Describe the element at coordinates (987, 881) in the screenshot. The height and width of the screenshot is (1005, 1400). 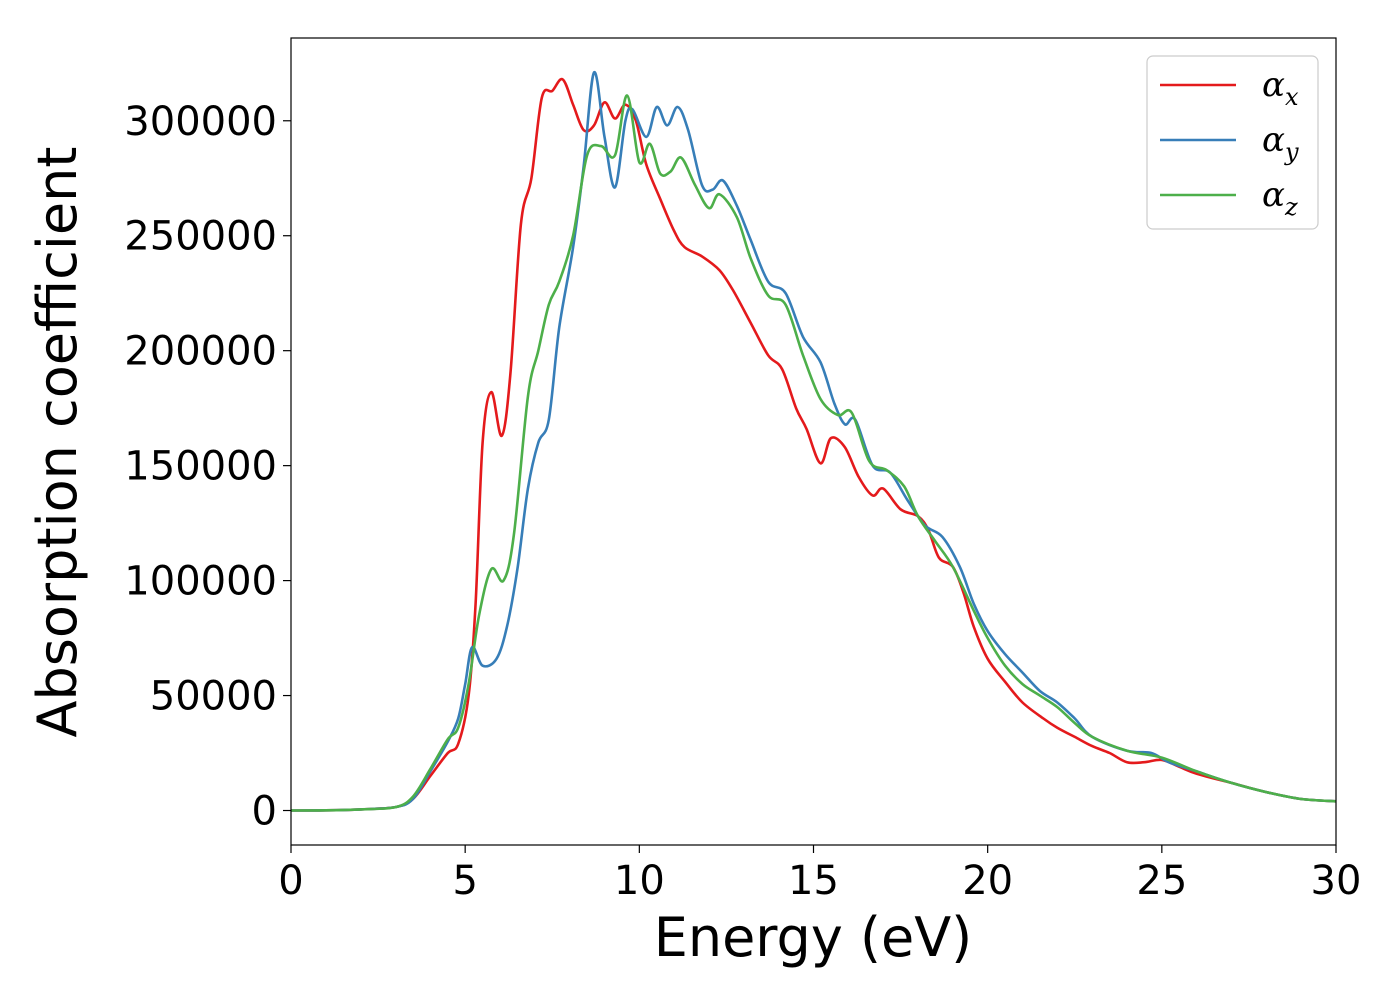
I see `x-tick-label: 20` at that location.